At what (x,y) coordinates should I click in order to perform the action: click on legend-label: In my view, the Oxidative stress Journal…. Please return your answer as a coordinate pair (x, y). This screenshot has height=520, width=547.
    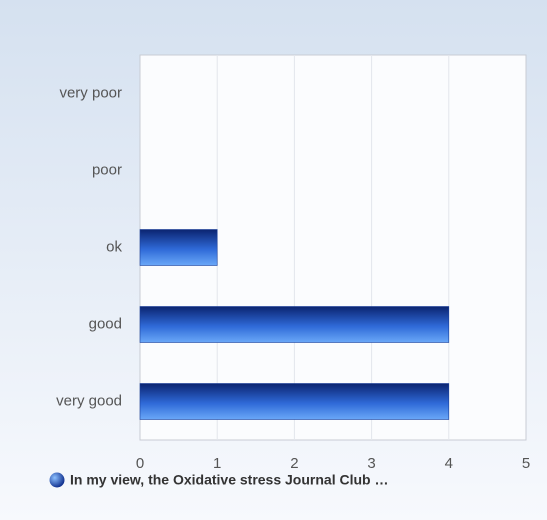
    Looking at the image, I should click on (229, 480).